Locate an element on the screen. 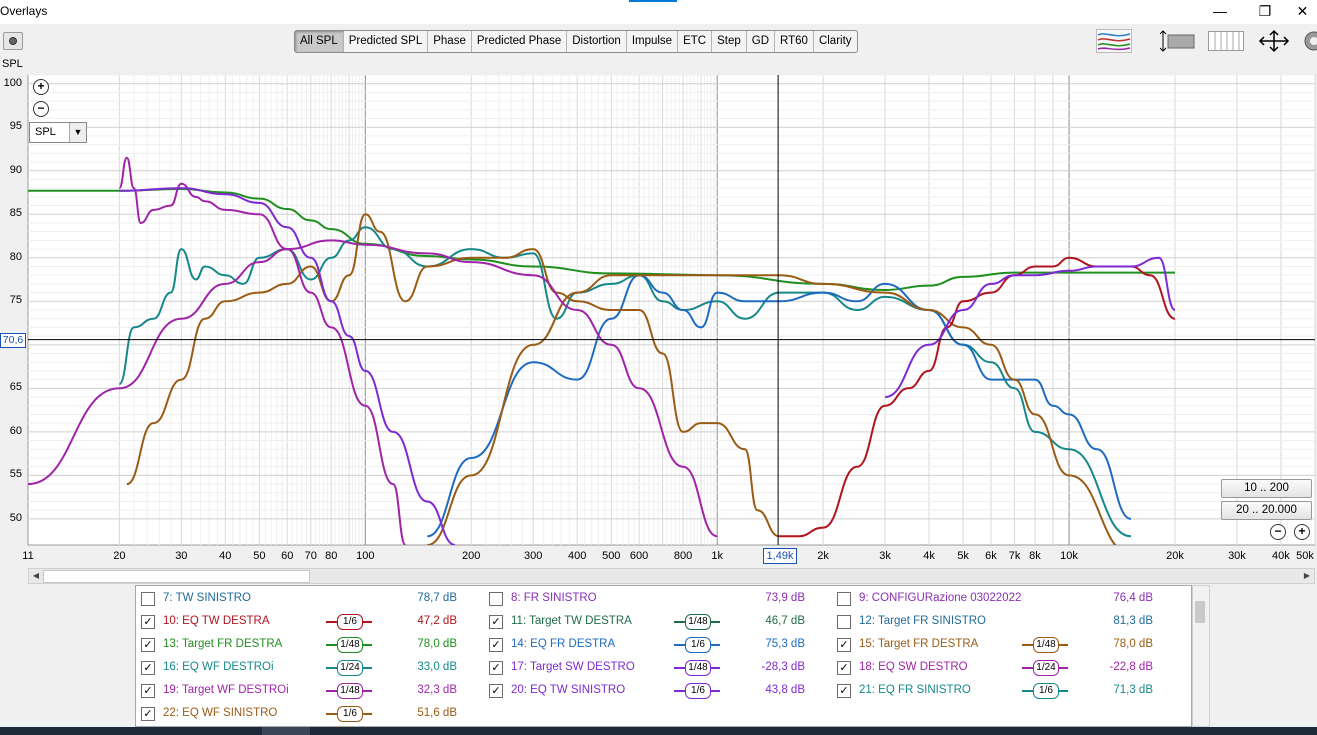 This screenshot has width=1317, height=735. legend-item-value: 75,3 dB is located at coordinates (785, 644).